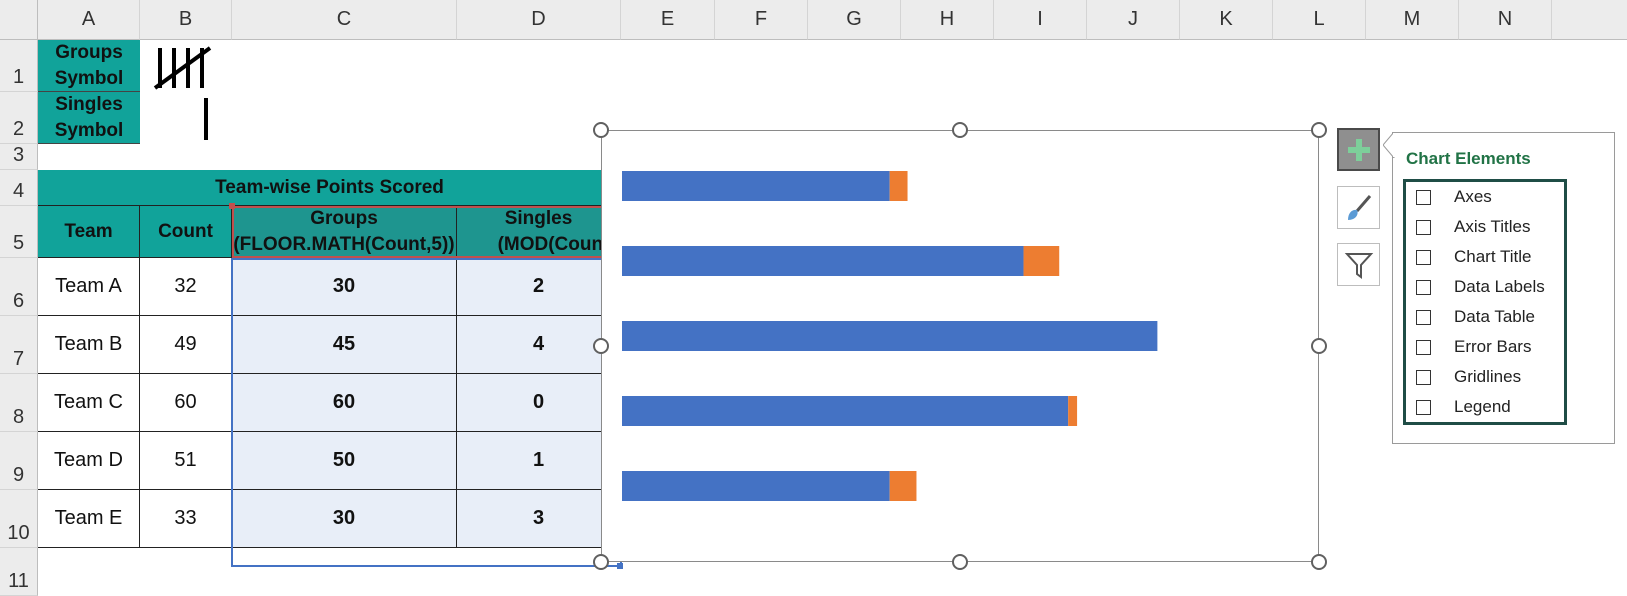 The height and width of the screenshot is (596, 1627). Describe the element at coordinates (19, 345) in the screenshot. I see `row-header-7: 7` at that location.